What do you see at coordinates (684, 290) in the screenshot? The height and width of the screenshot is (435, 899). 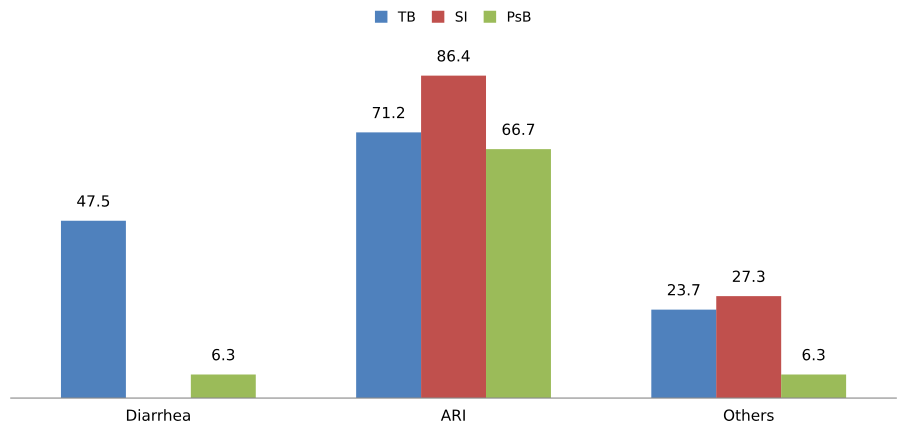 I see `data-label: 23.7` at bounding box center [684, 290].